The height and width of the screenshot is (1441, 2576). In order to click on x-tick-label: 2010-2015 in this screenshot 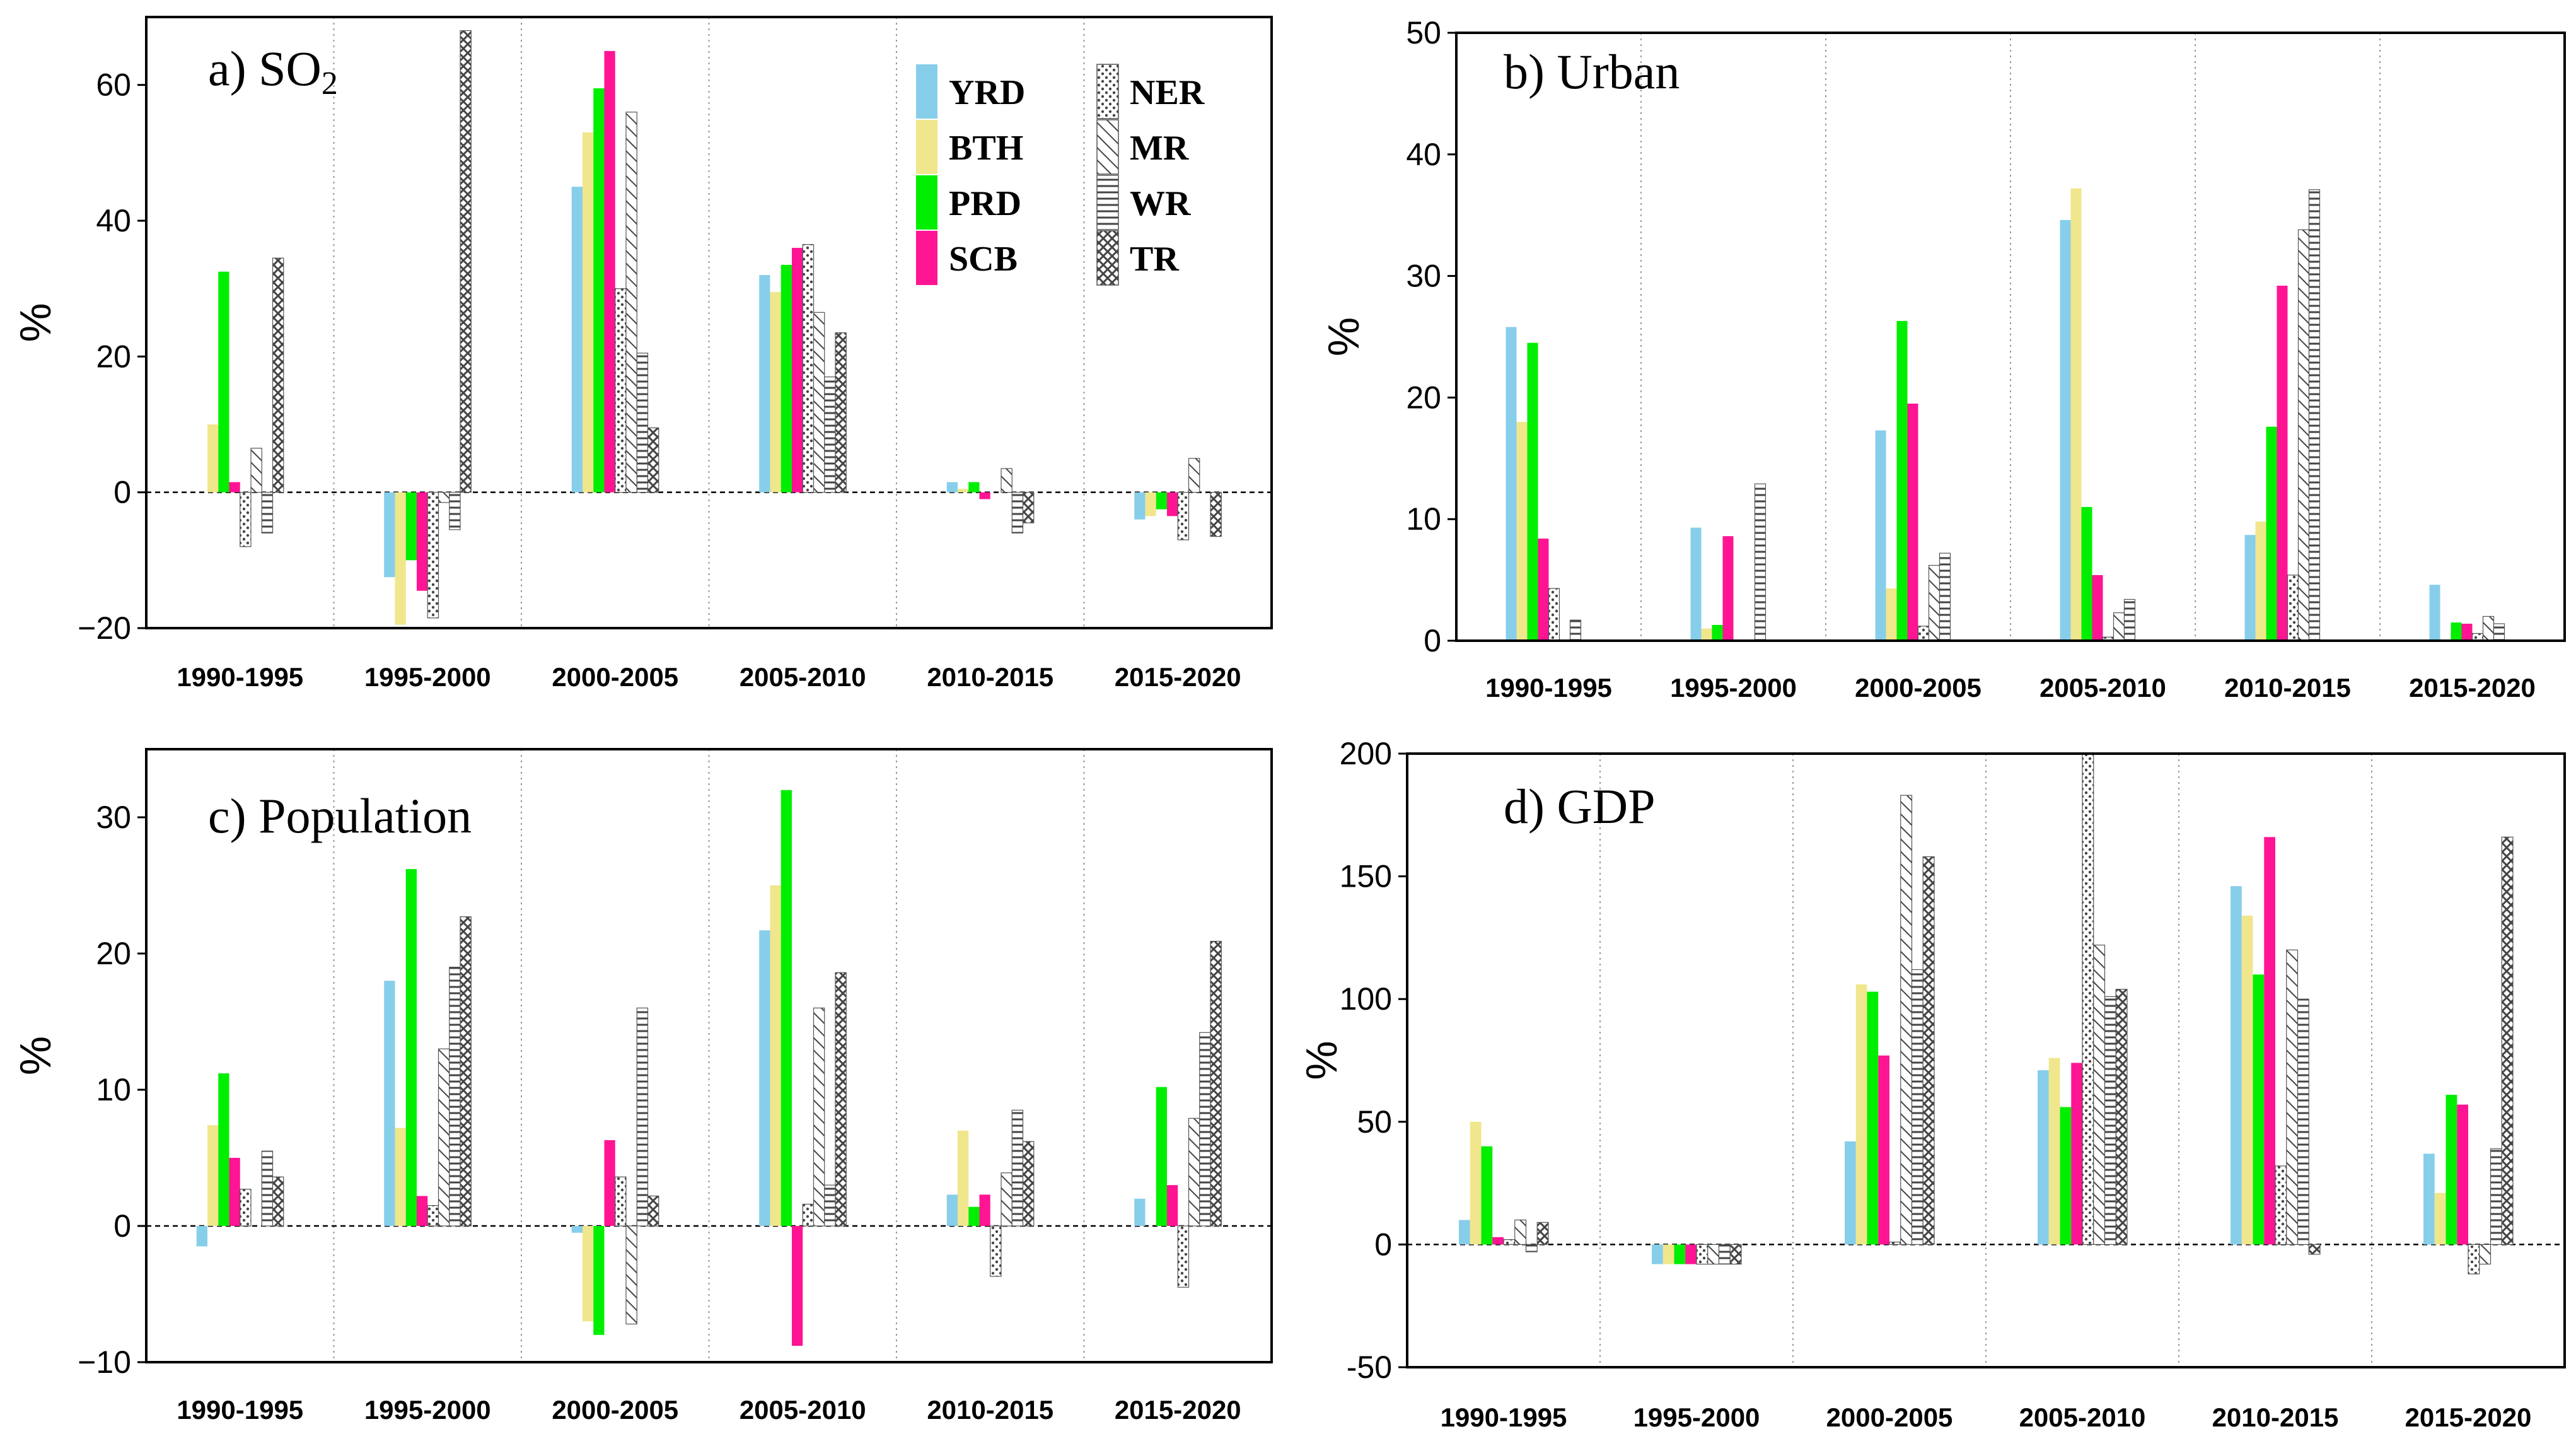, I will do `click(990, 1410)`.